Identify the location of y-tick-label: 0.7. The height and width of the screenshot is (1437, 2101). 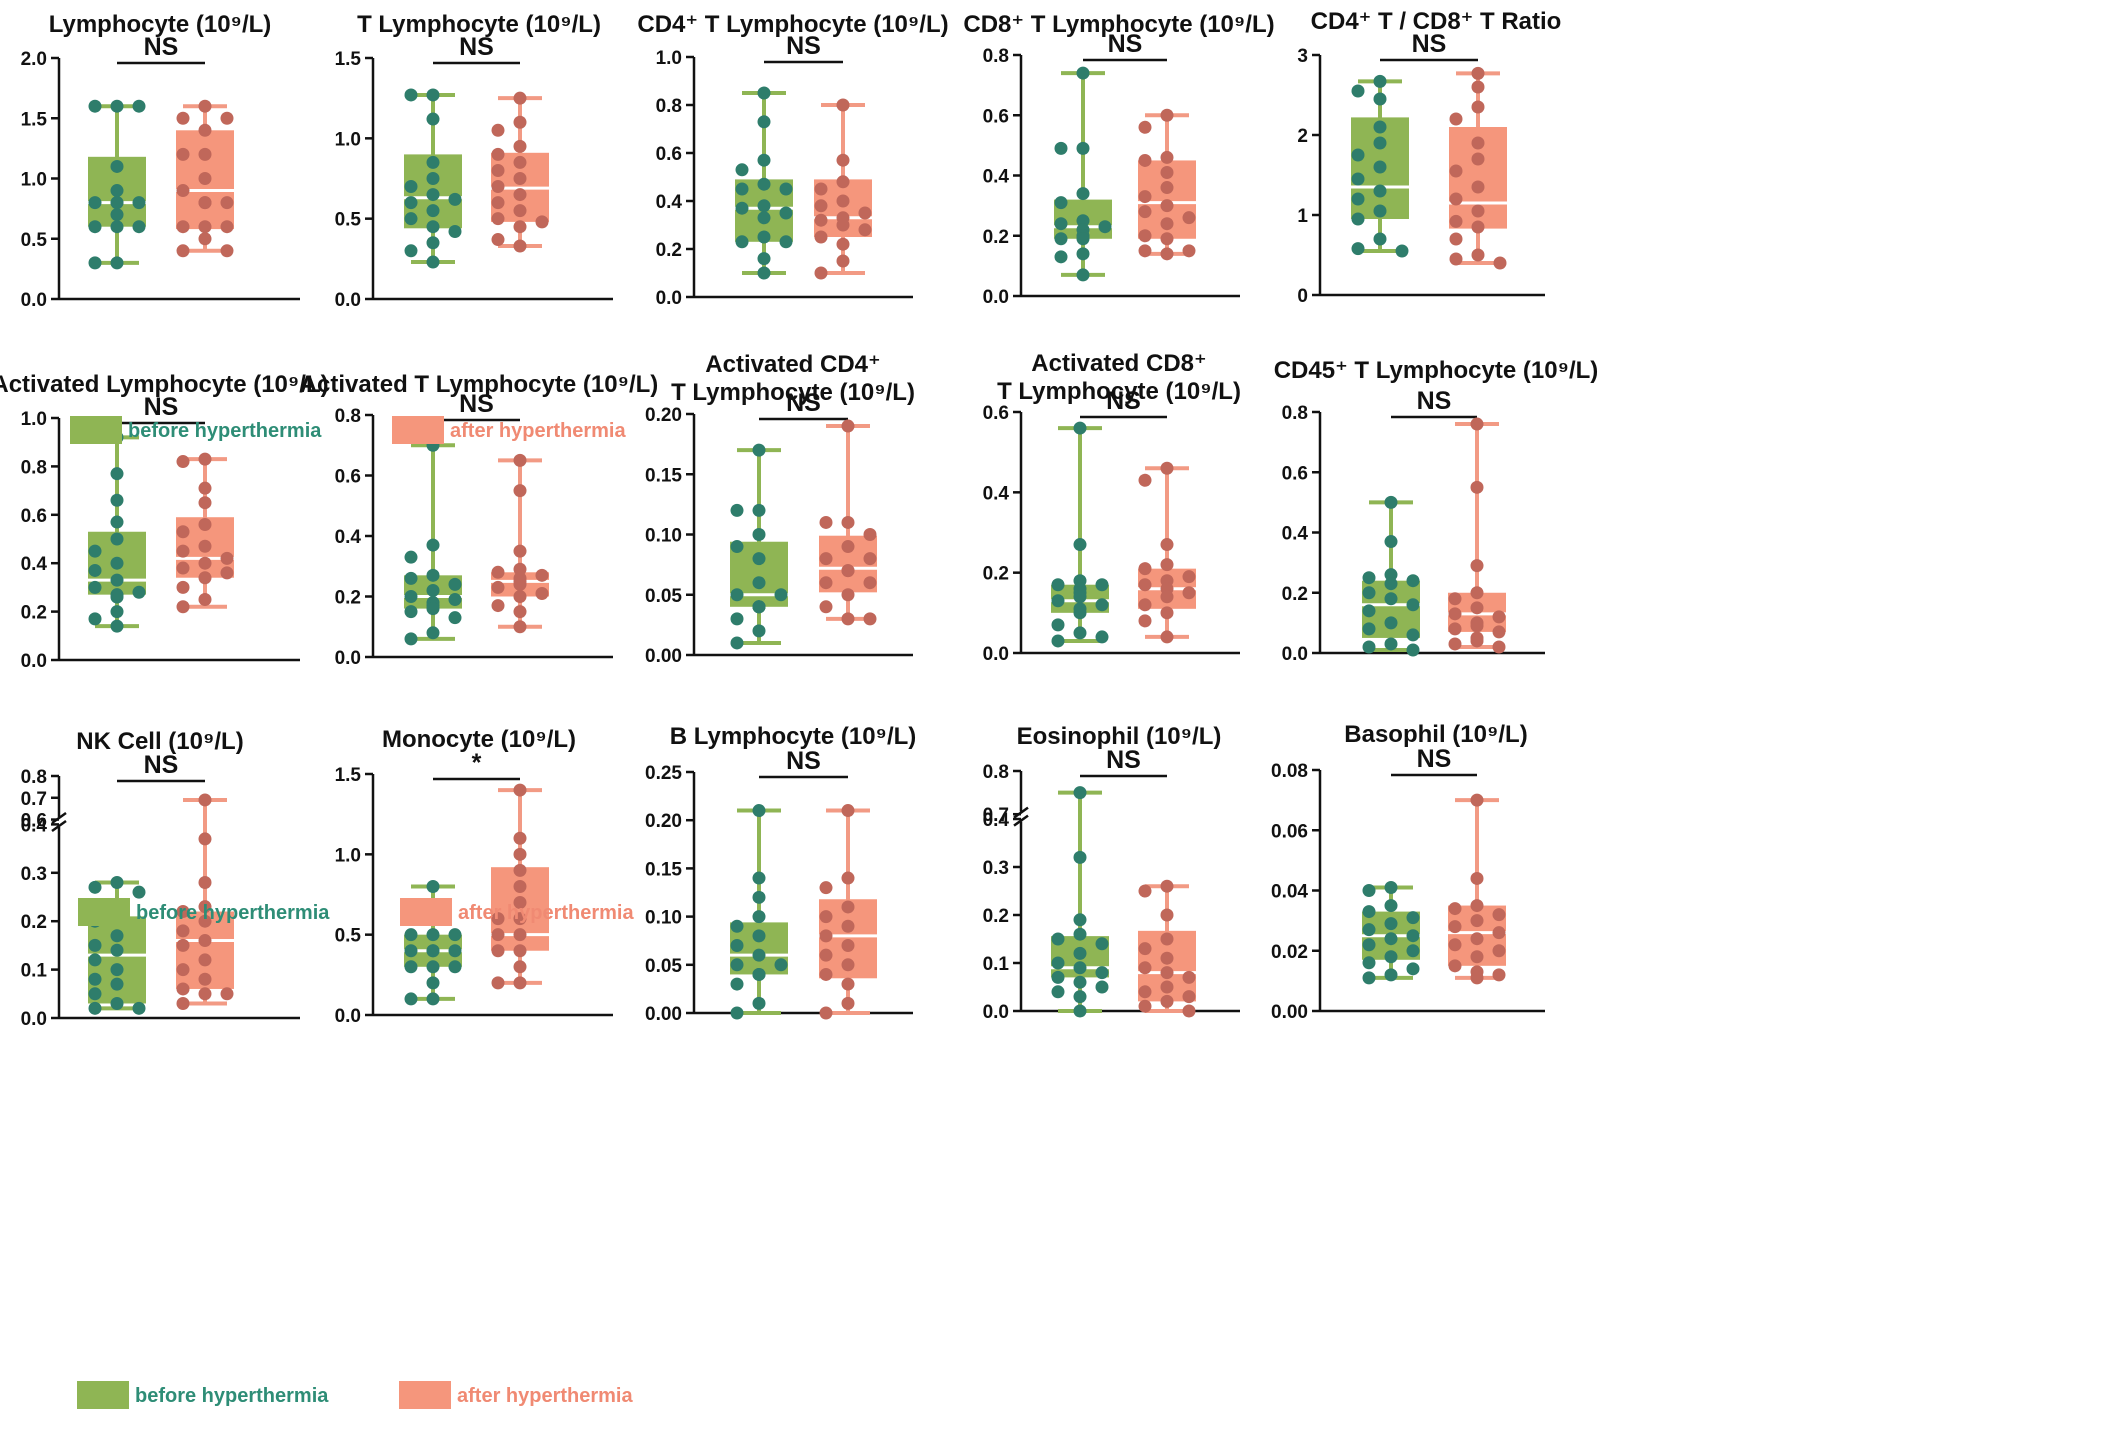
(34, 799).